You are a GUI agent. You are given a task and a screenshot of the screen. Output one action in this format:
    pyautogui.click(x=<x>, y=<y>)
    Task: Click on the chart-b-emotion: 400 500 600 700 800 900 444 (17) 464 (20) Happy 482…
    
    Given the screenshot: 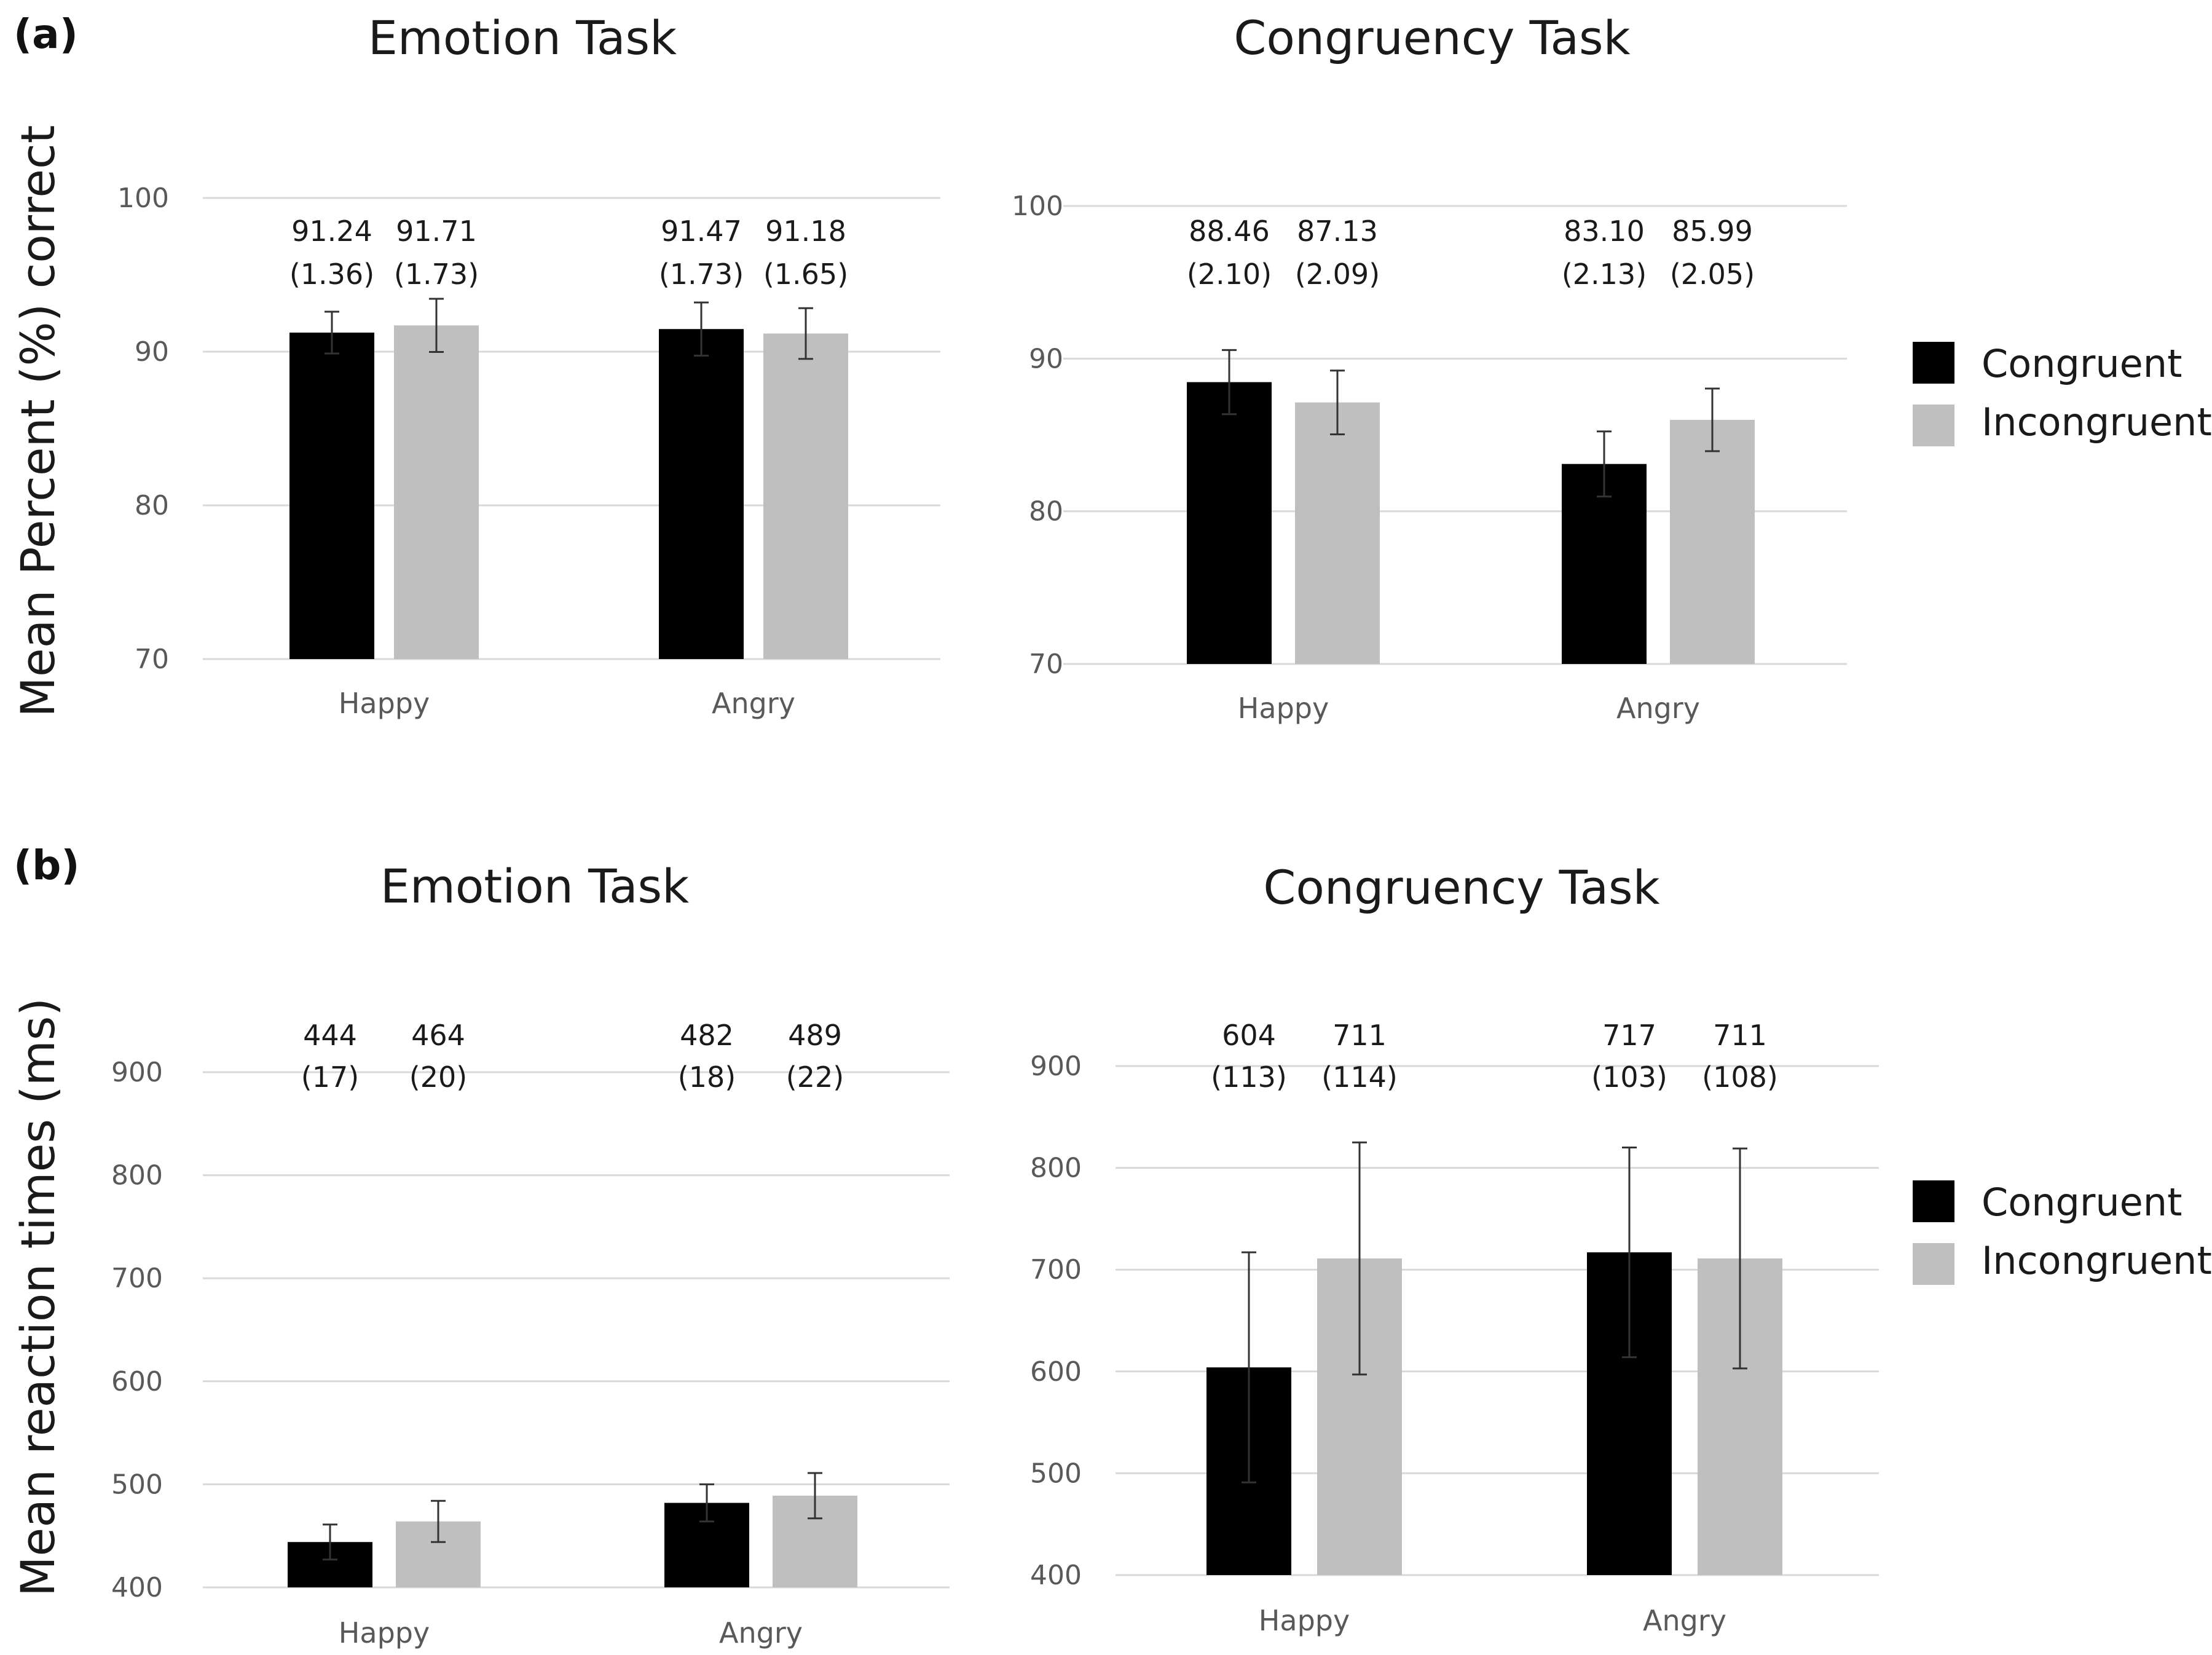 What is the action you would take?
    pyautogui.click(x=530, y=1334)
    